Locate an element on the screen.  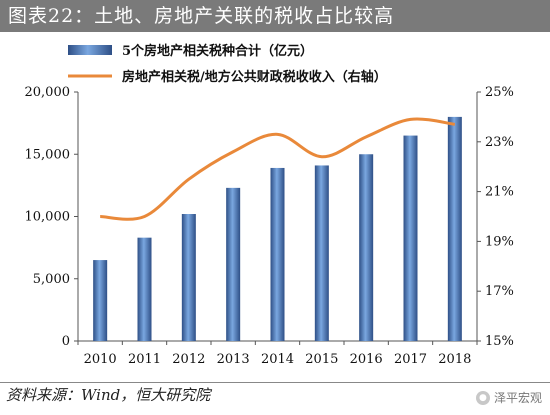
wechat-icon: ● is located at coordinates (482, 397).